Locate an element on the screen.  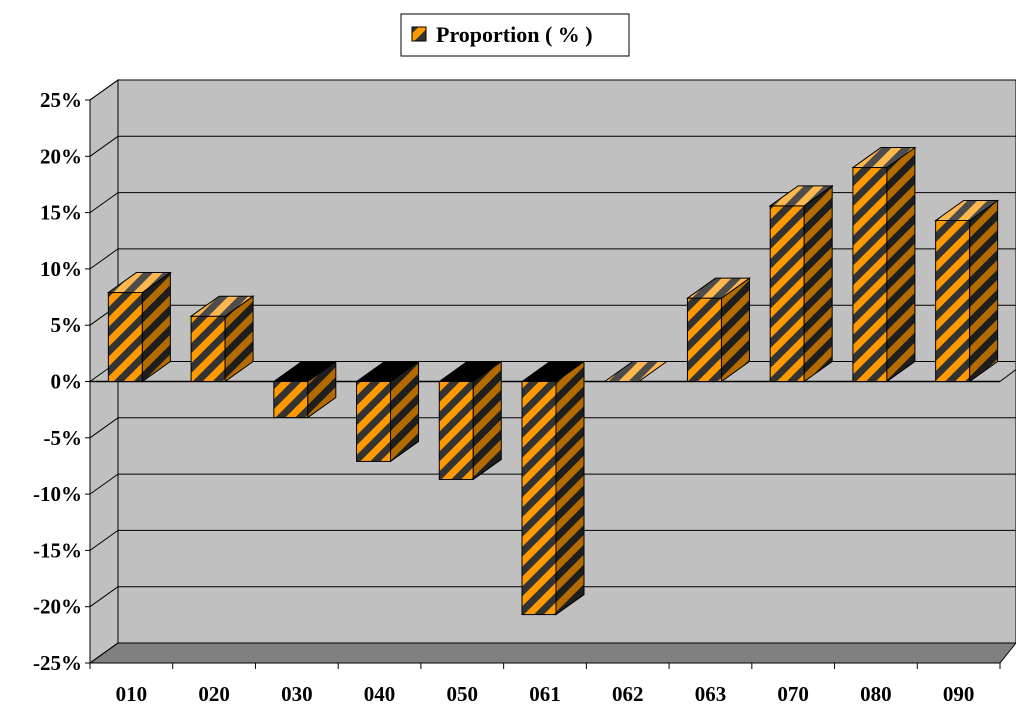
y-tick-label: -20% is located at coordinates (57, 607).